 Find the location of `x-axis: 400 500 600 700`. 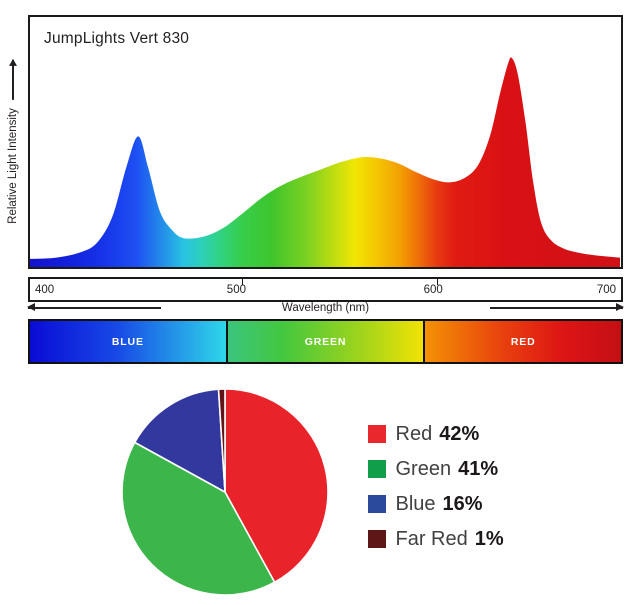

x-axis: 400 500 600 700 is located at coordinates (325, 289).